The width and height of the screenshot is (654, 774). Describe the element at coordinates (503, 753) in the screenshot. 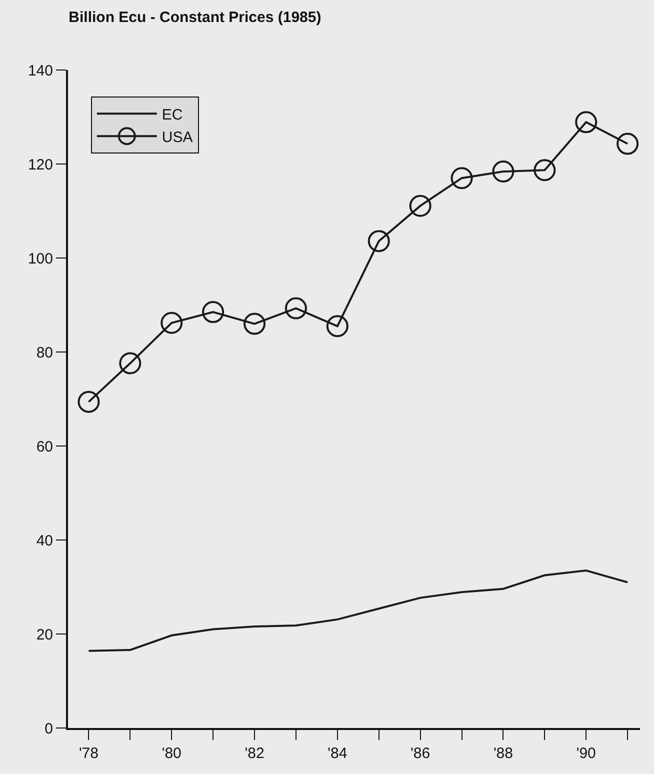

I see `x-tick-label: '88` at that location.